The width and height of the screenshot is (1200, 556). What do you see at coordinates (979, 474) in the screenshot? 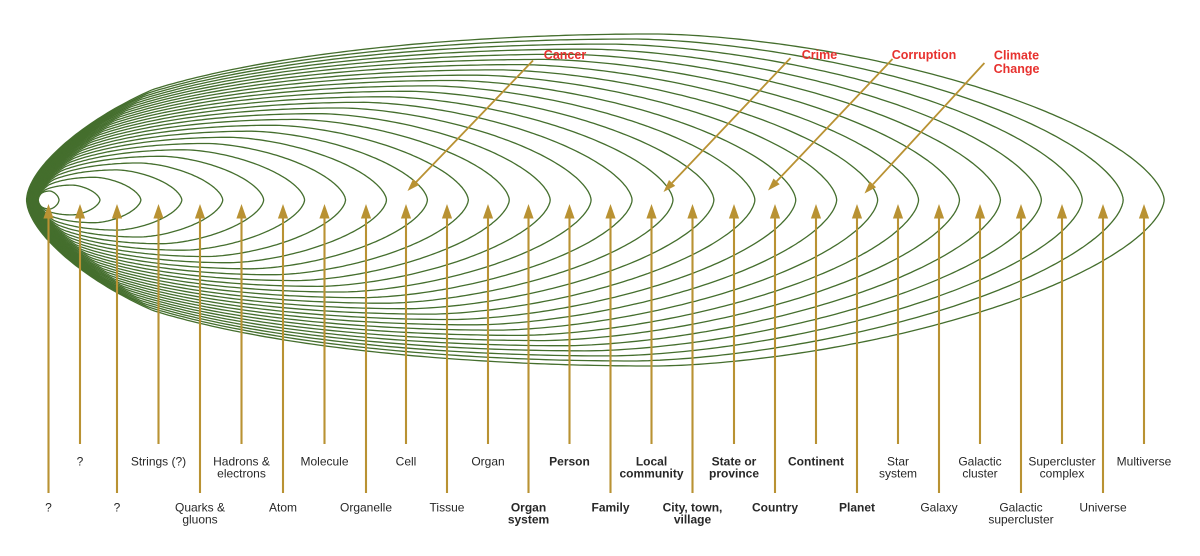
I see `svg-text: cluster` at bounding box center [979, 474].